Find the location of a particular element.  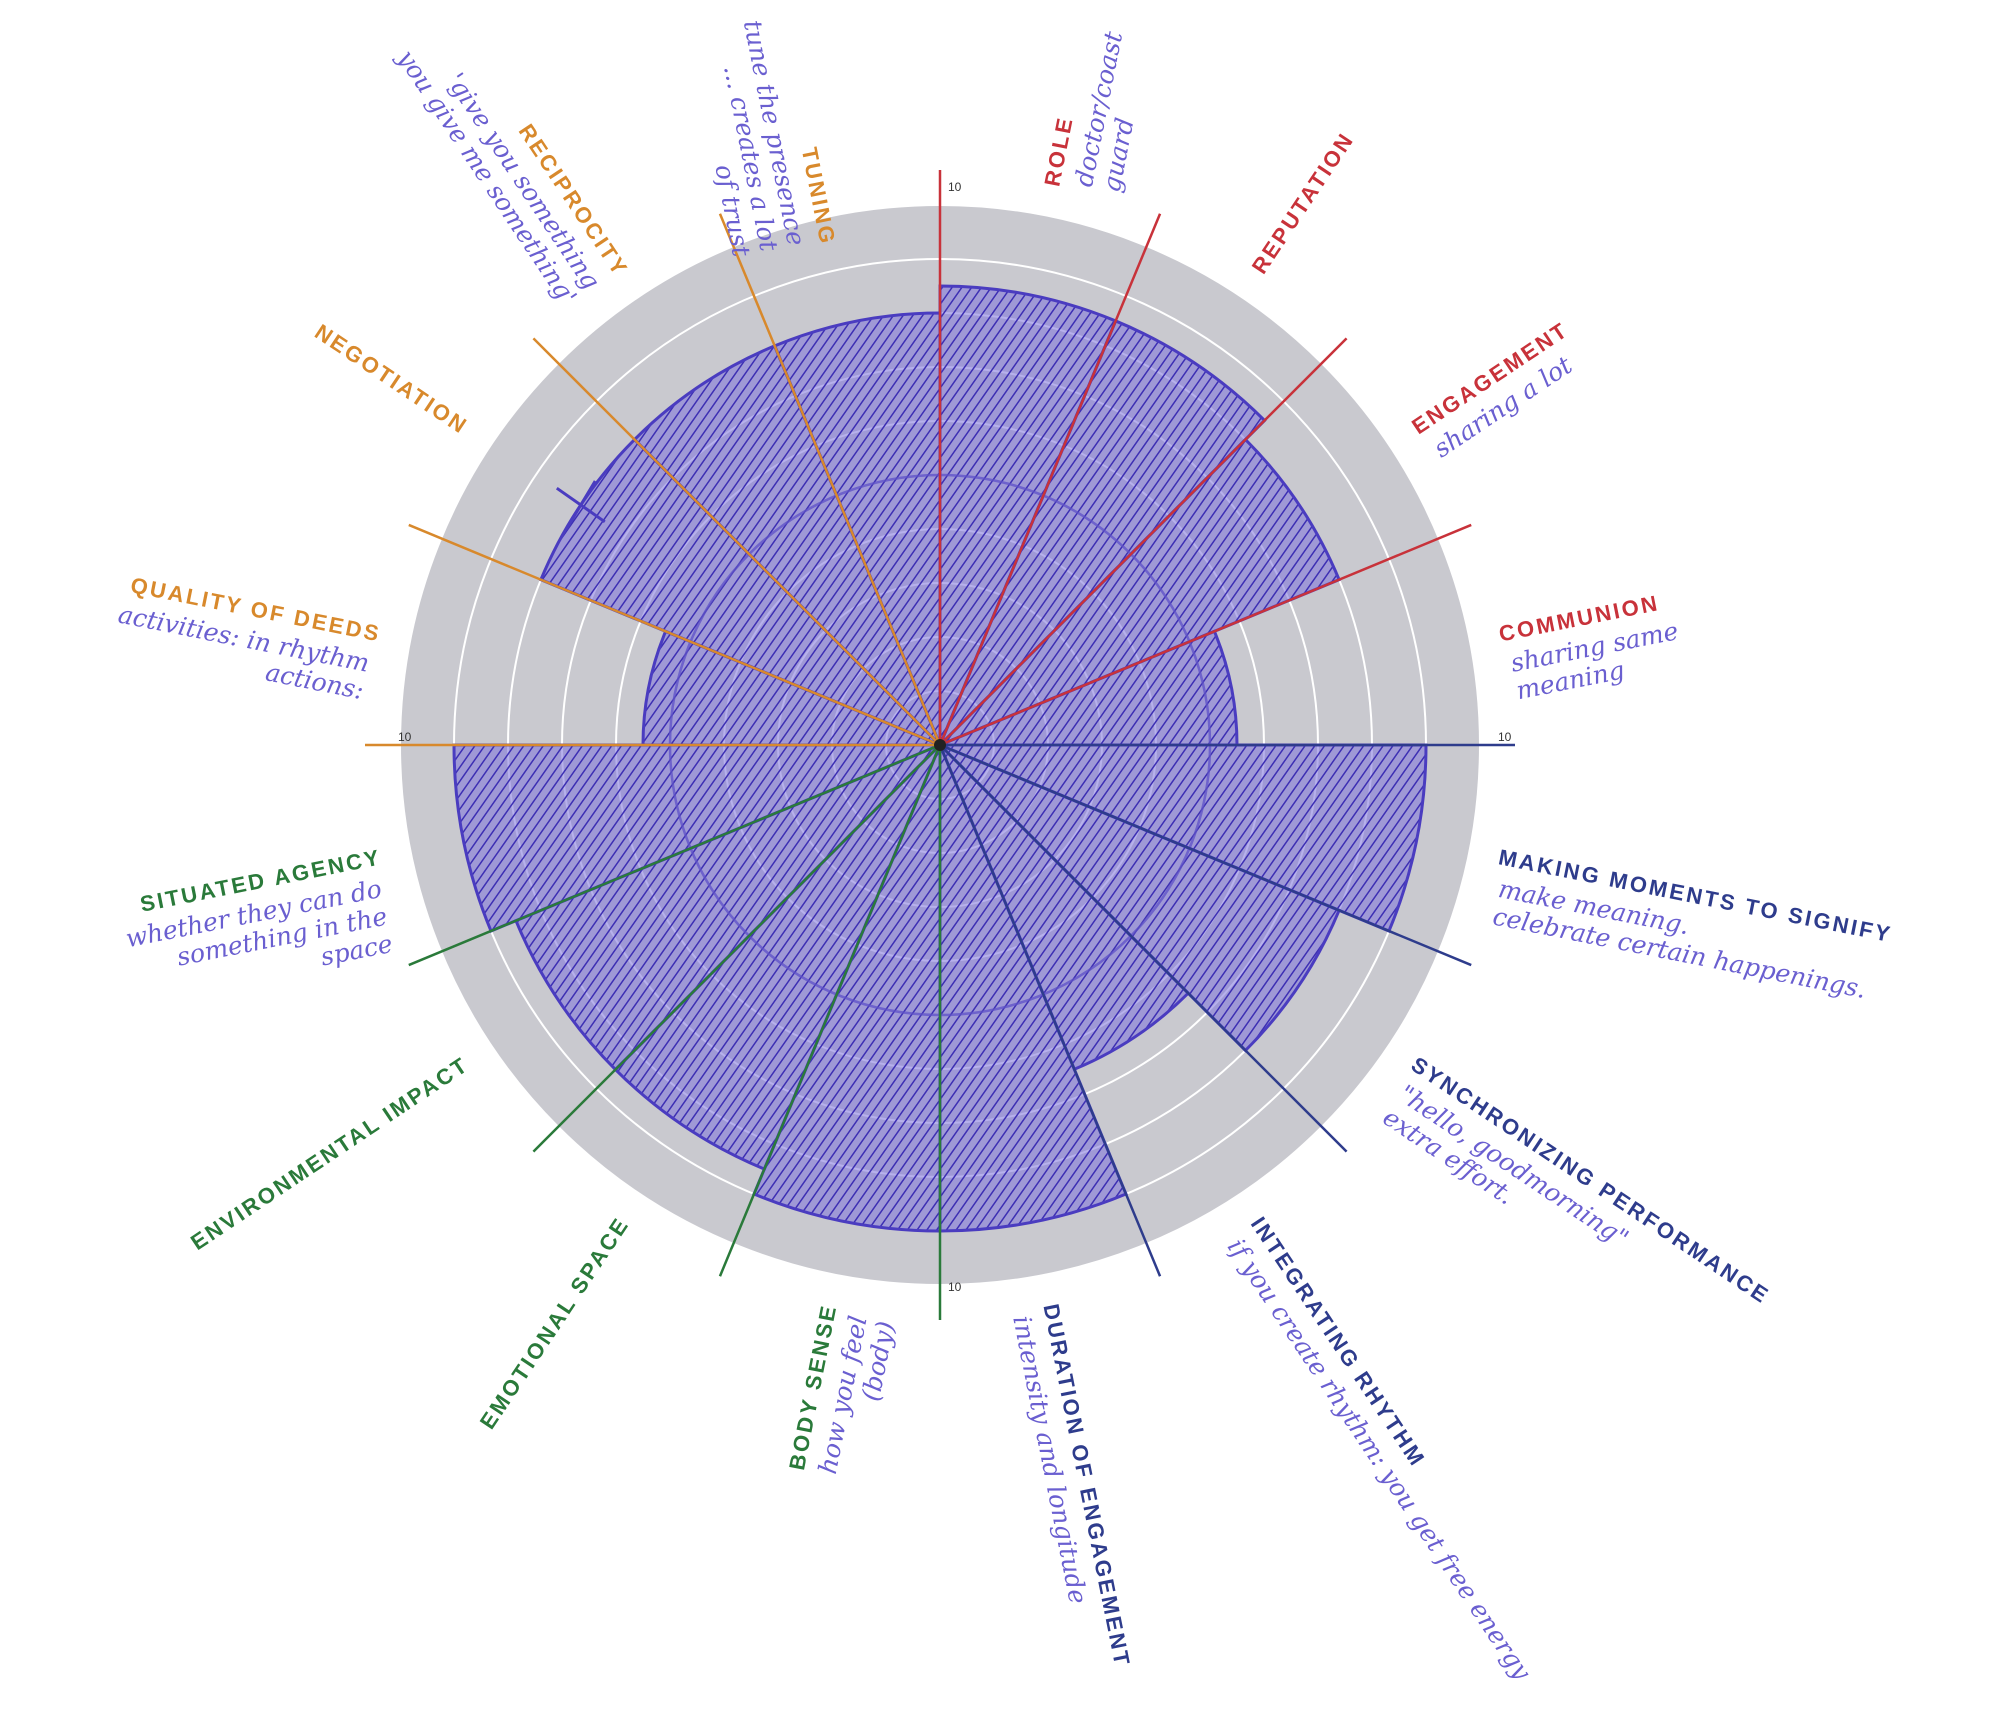

wedge-duration-of-engagement is located at coordinates (1033, 988).